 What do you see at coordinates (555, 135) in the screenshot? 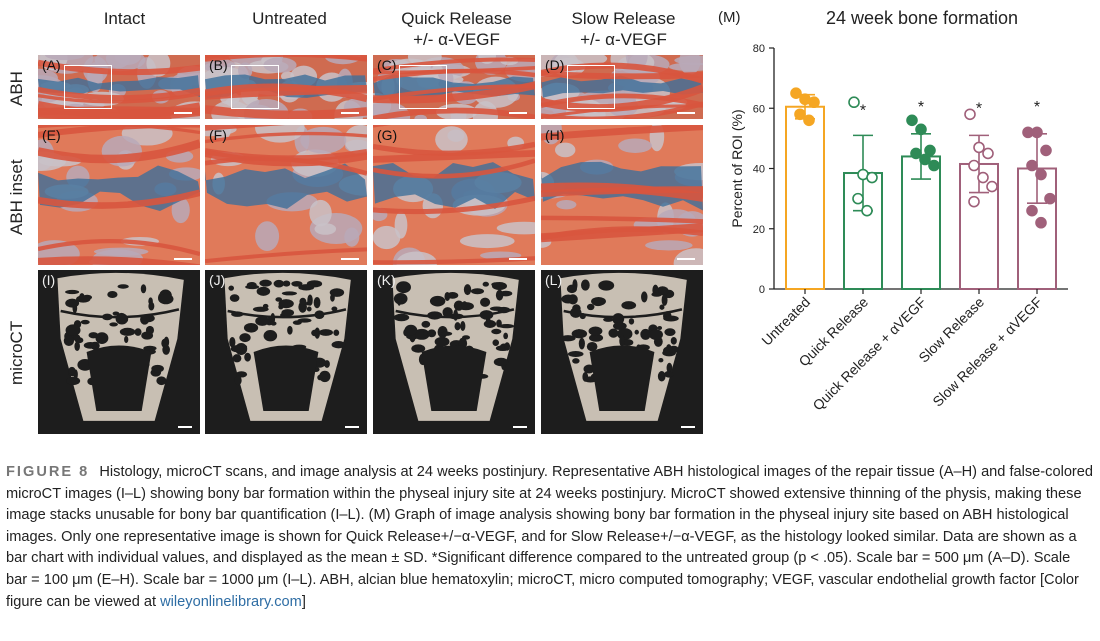
I see `panel-label: (H)` at bounding box center [555, 135].